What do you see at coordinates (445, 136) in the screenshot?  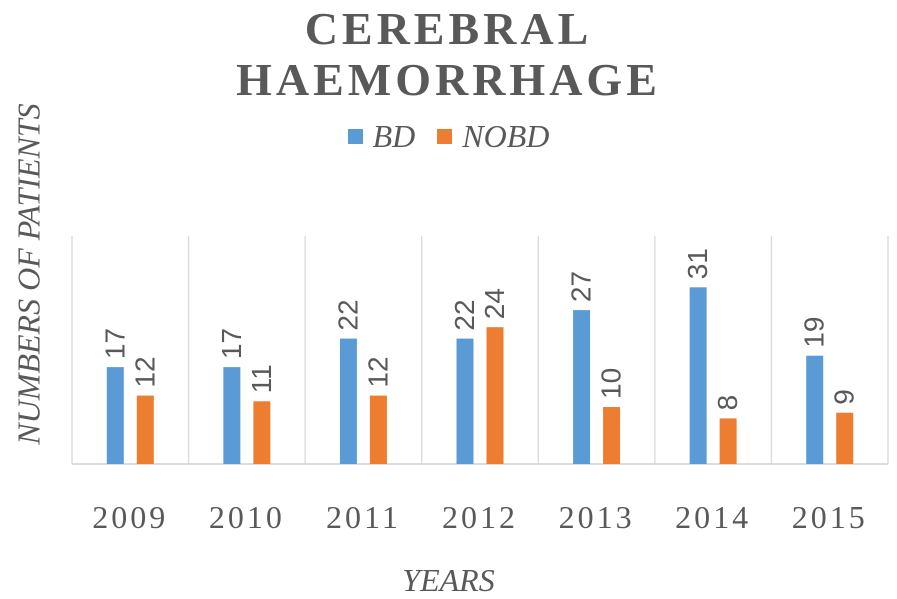 I see `legend-swatch-nobd` at bounding box center [445, 136].